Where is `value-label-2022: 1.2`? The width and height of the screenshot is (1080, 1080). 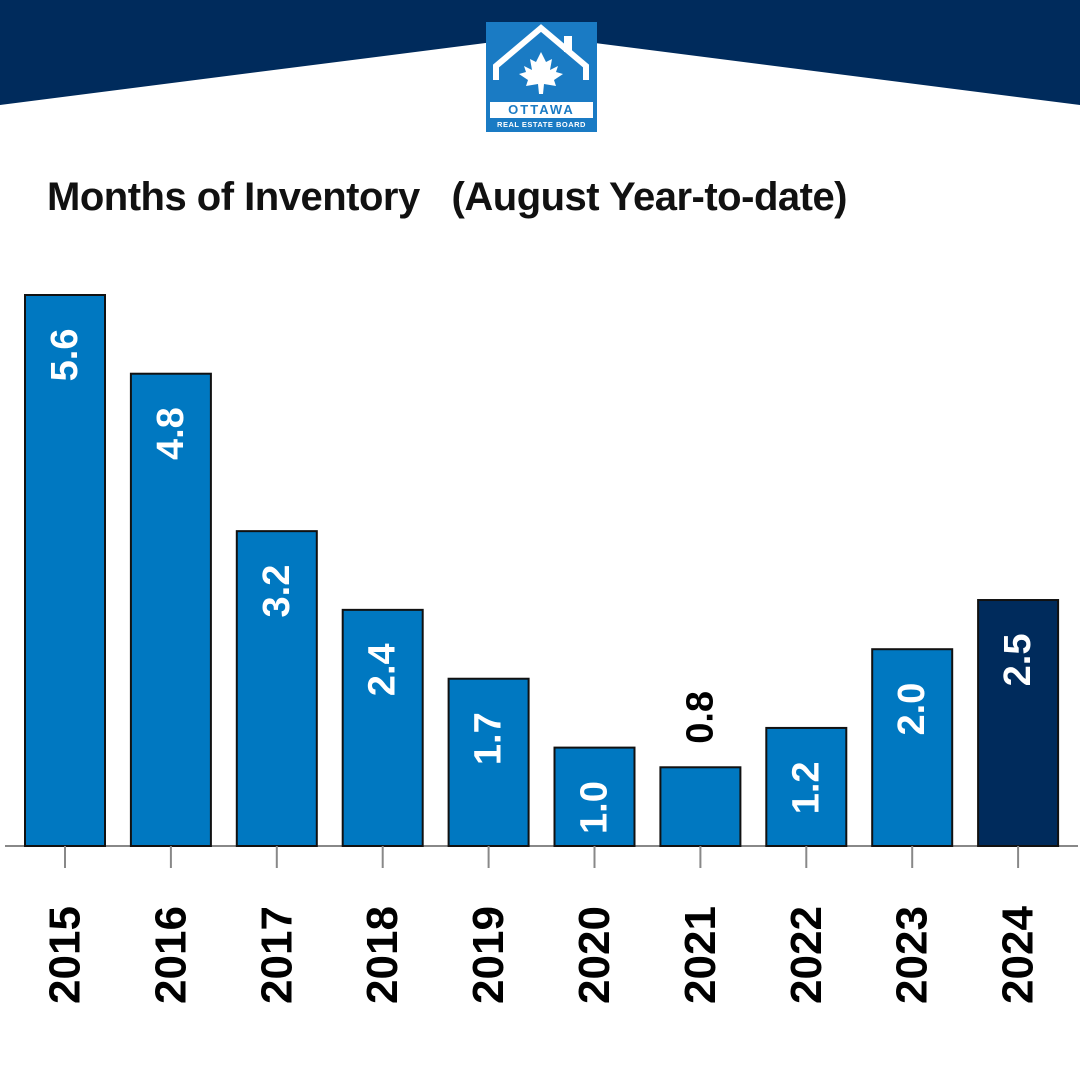
value-label-2022: 1.2 is located at coordinates (806, 787).